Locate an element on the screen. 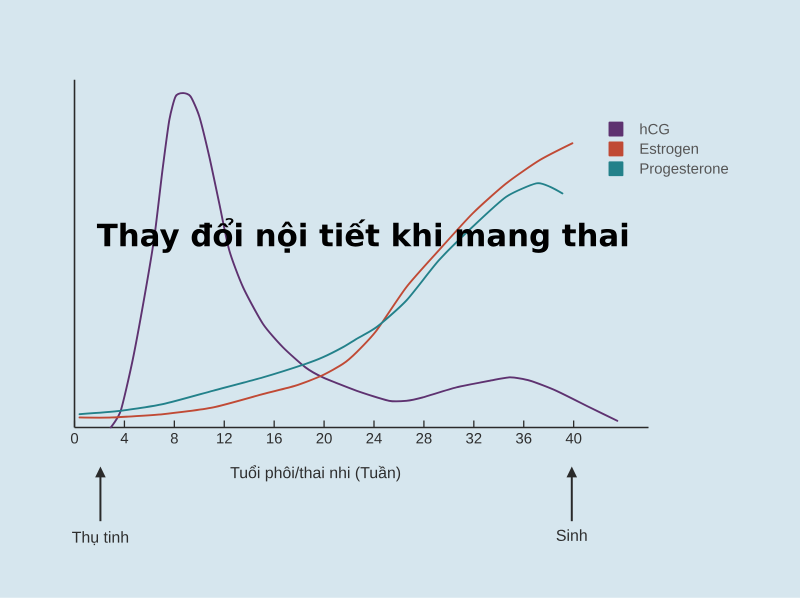 This screenshot has height=598, width=800. text: Sinh is located at coordinates (571, 535).